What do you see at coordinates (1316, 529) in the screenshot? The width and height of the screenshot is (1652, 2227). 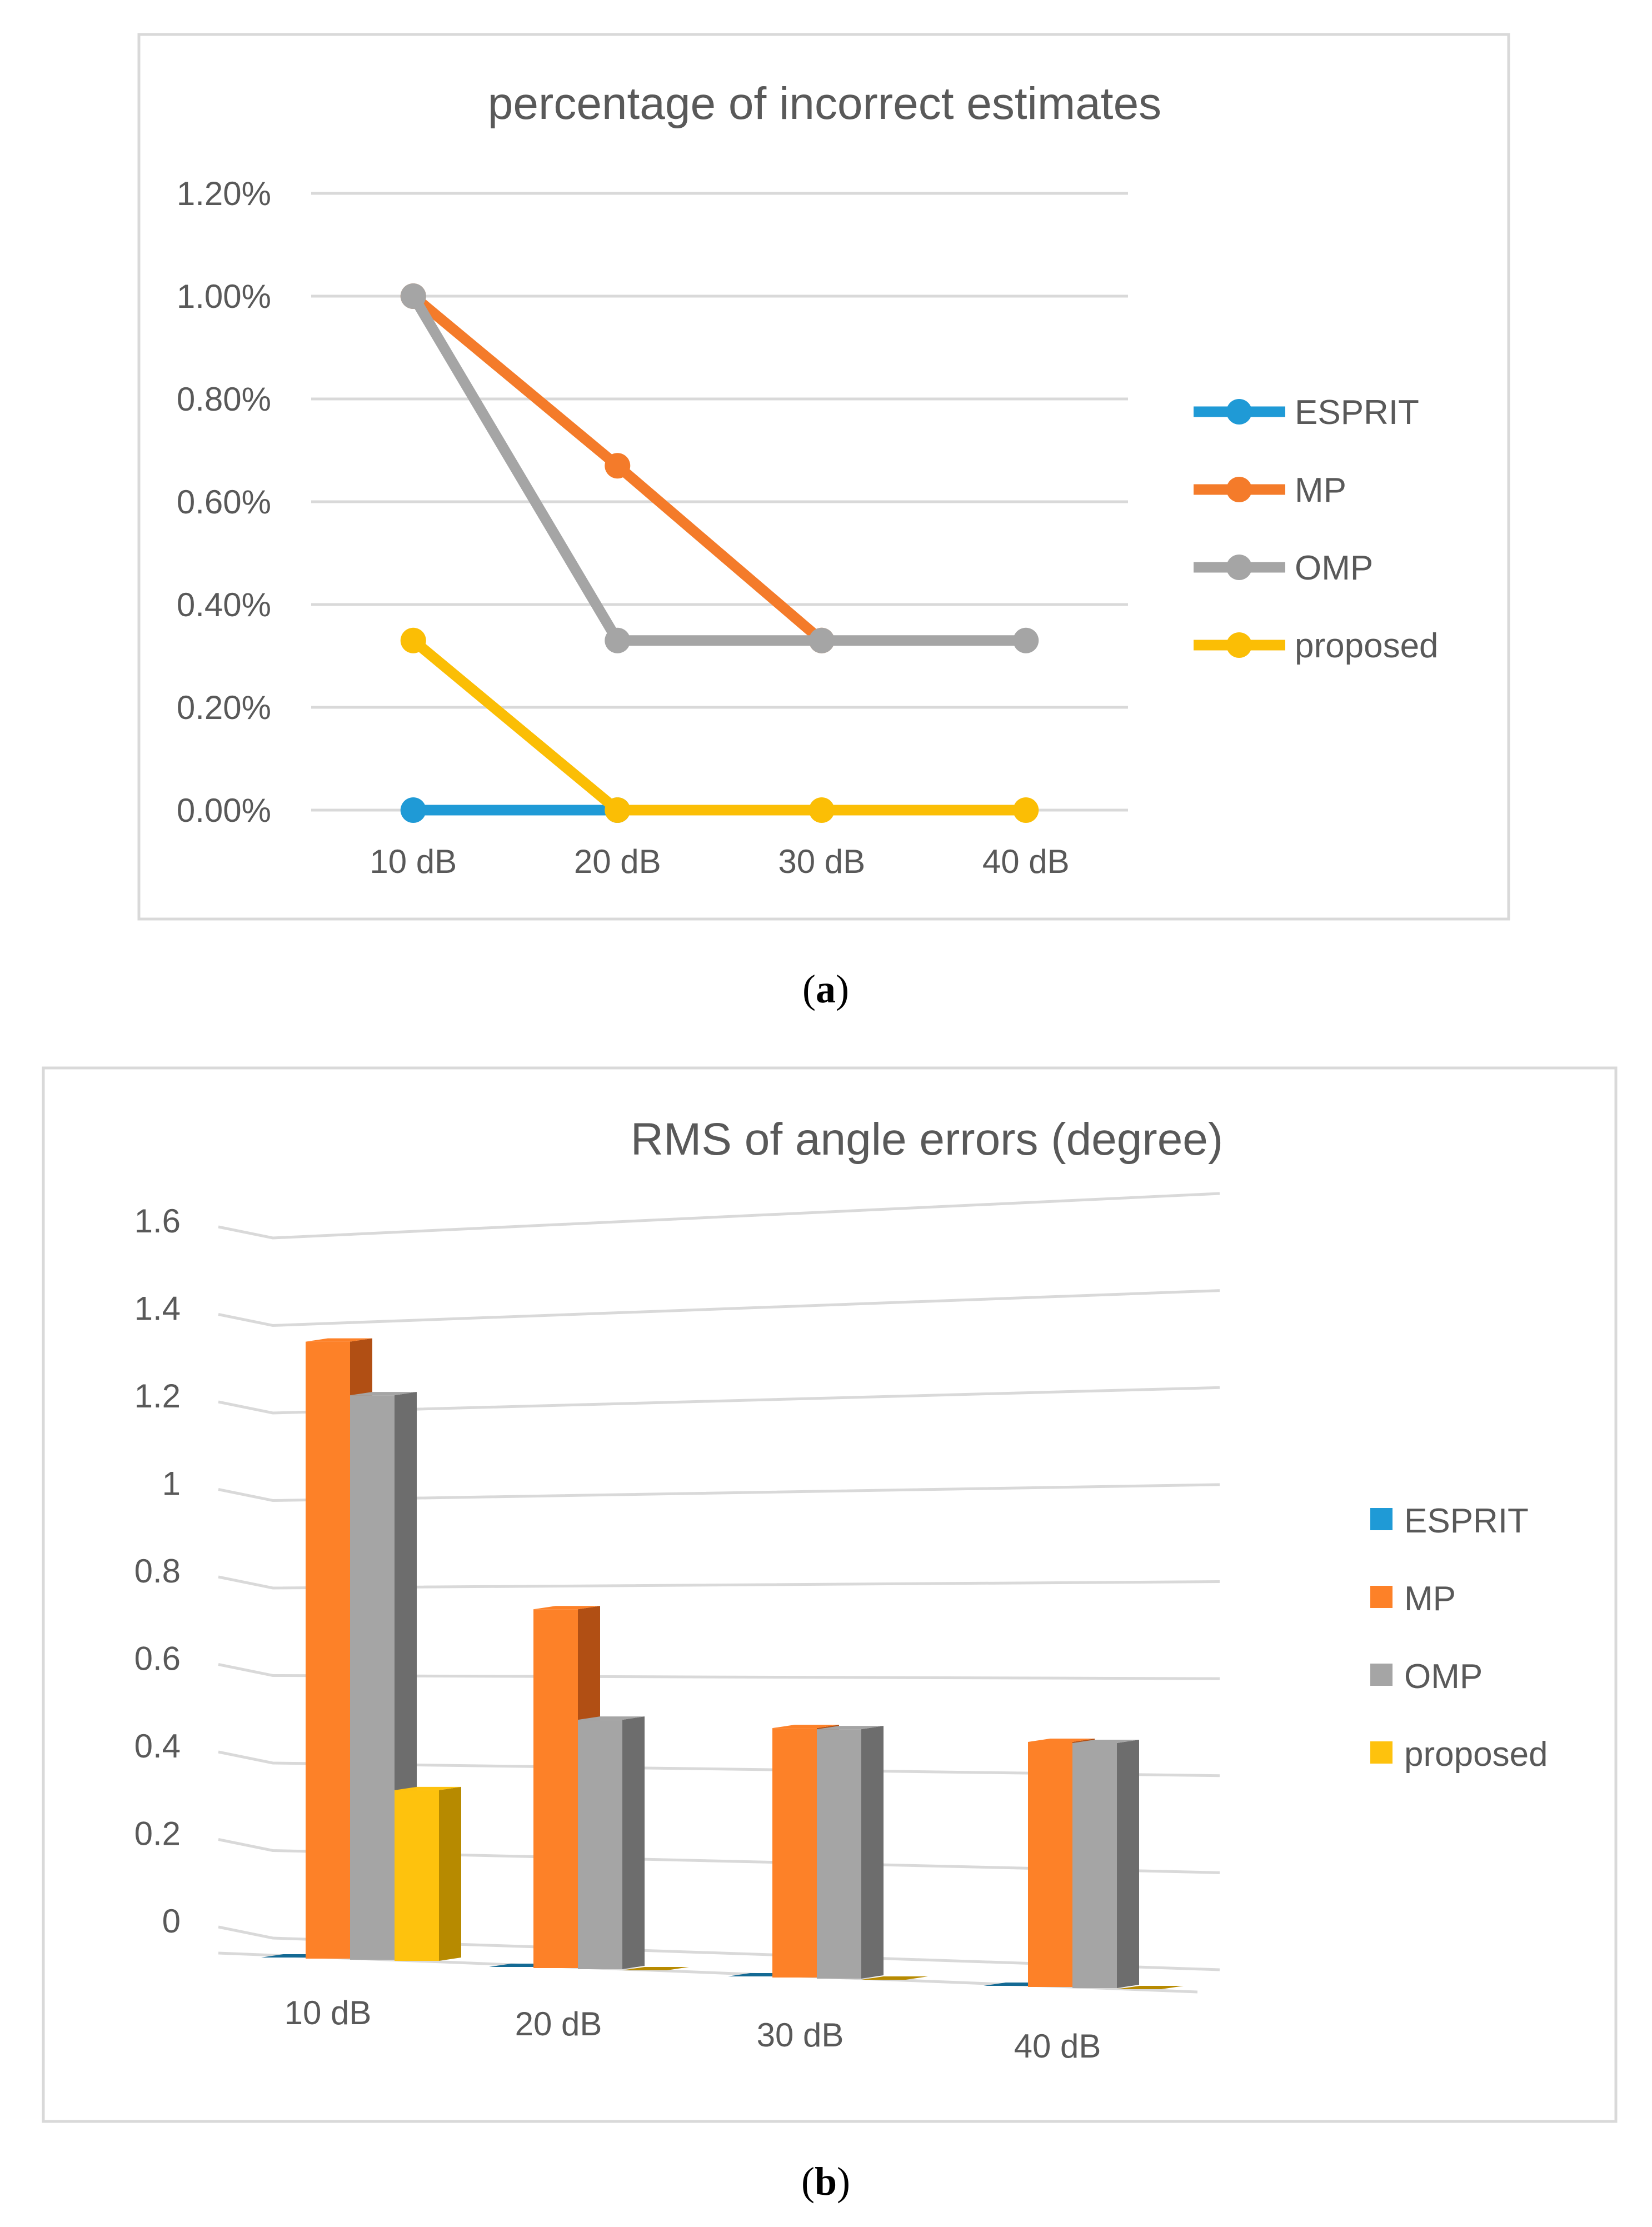 I see `chart-a-legend: ESPRIT MP OMP proposed` at bounding box center [1316, 529].